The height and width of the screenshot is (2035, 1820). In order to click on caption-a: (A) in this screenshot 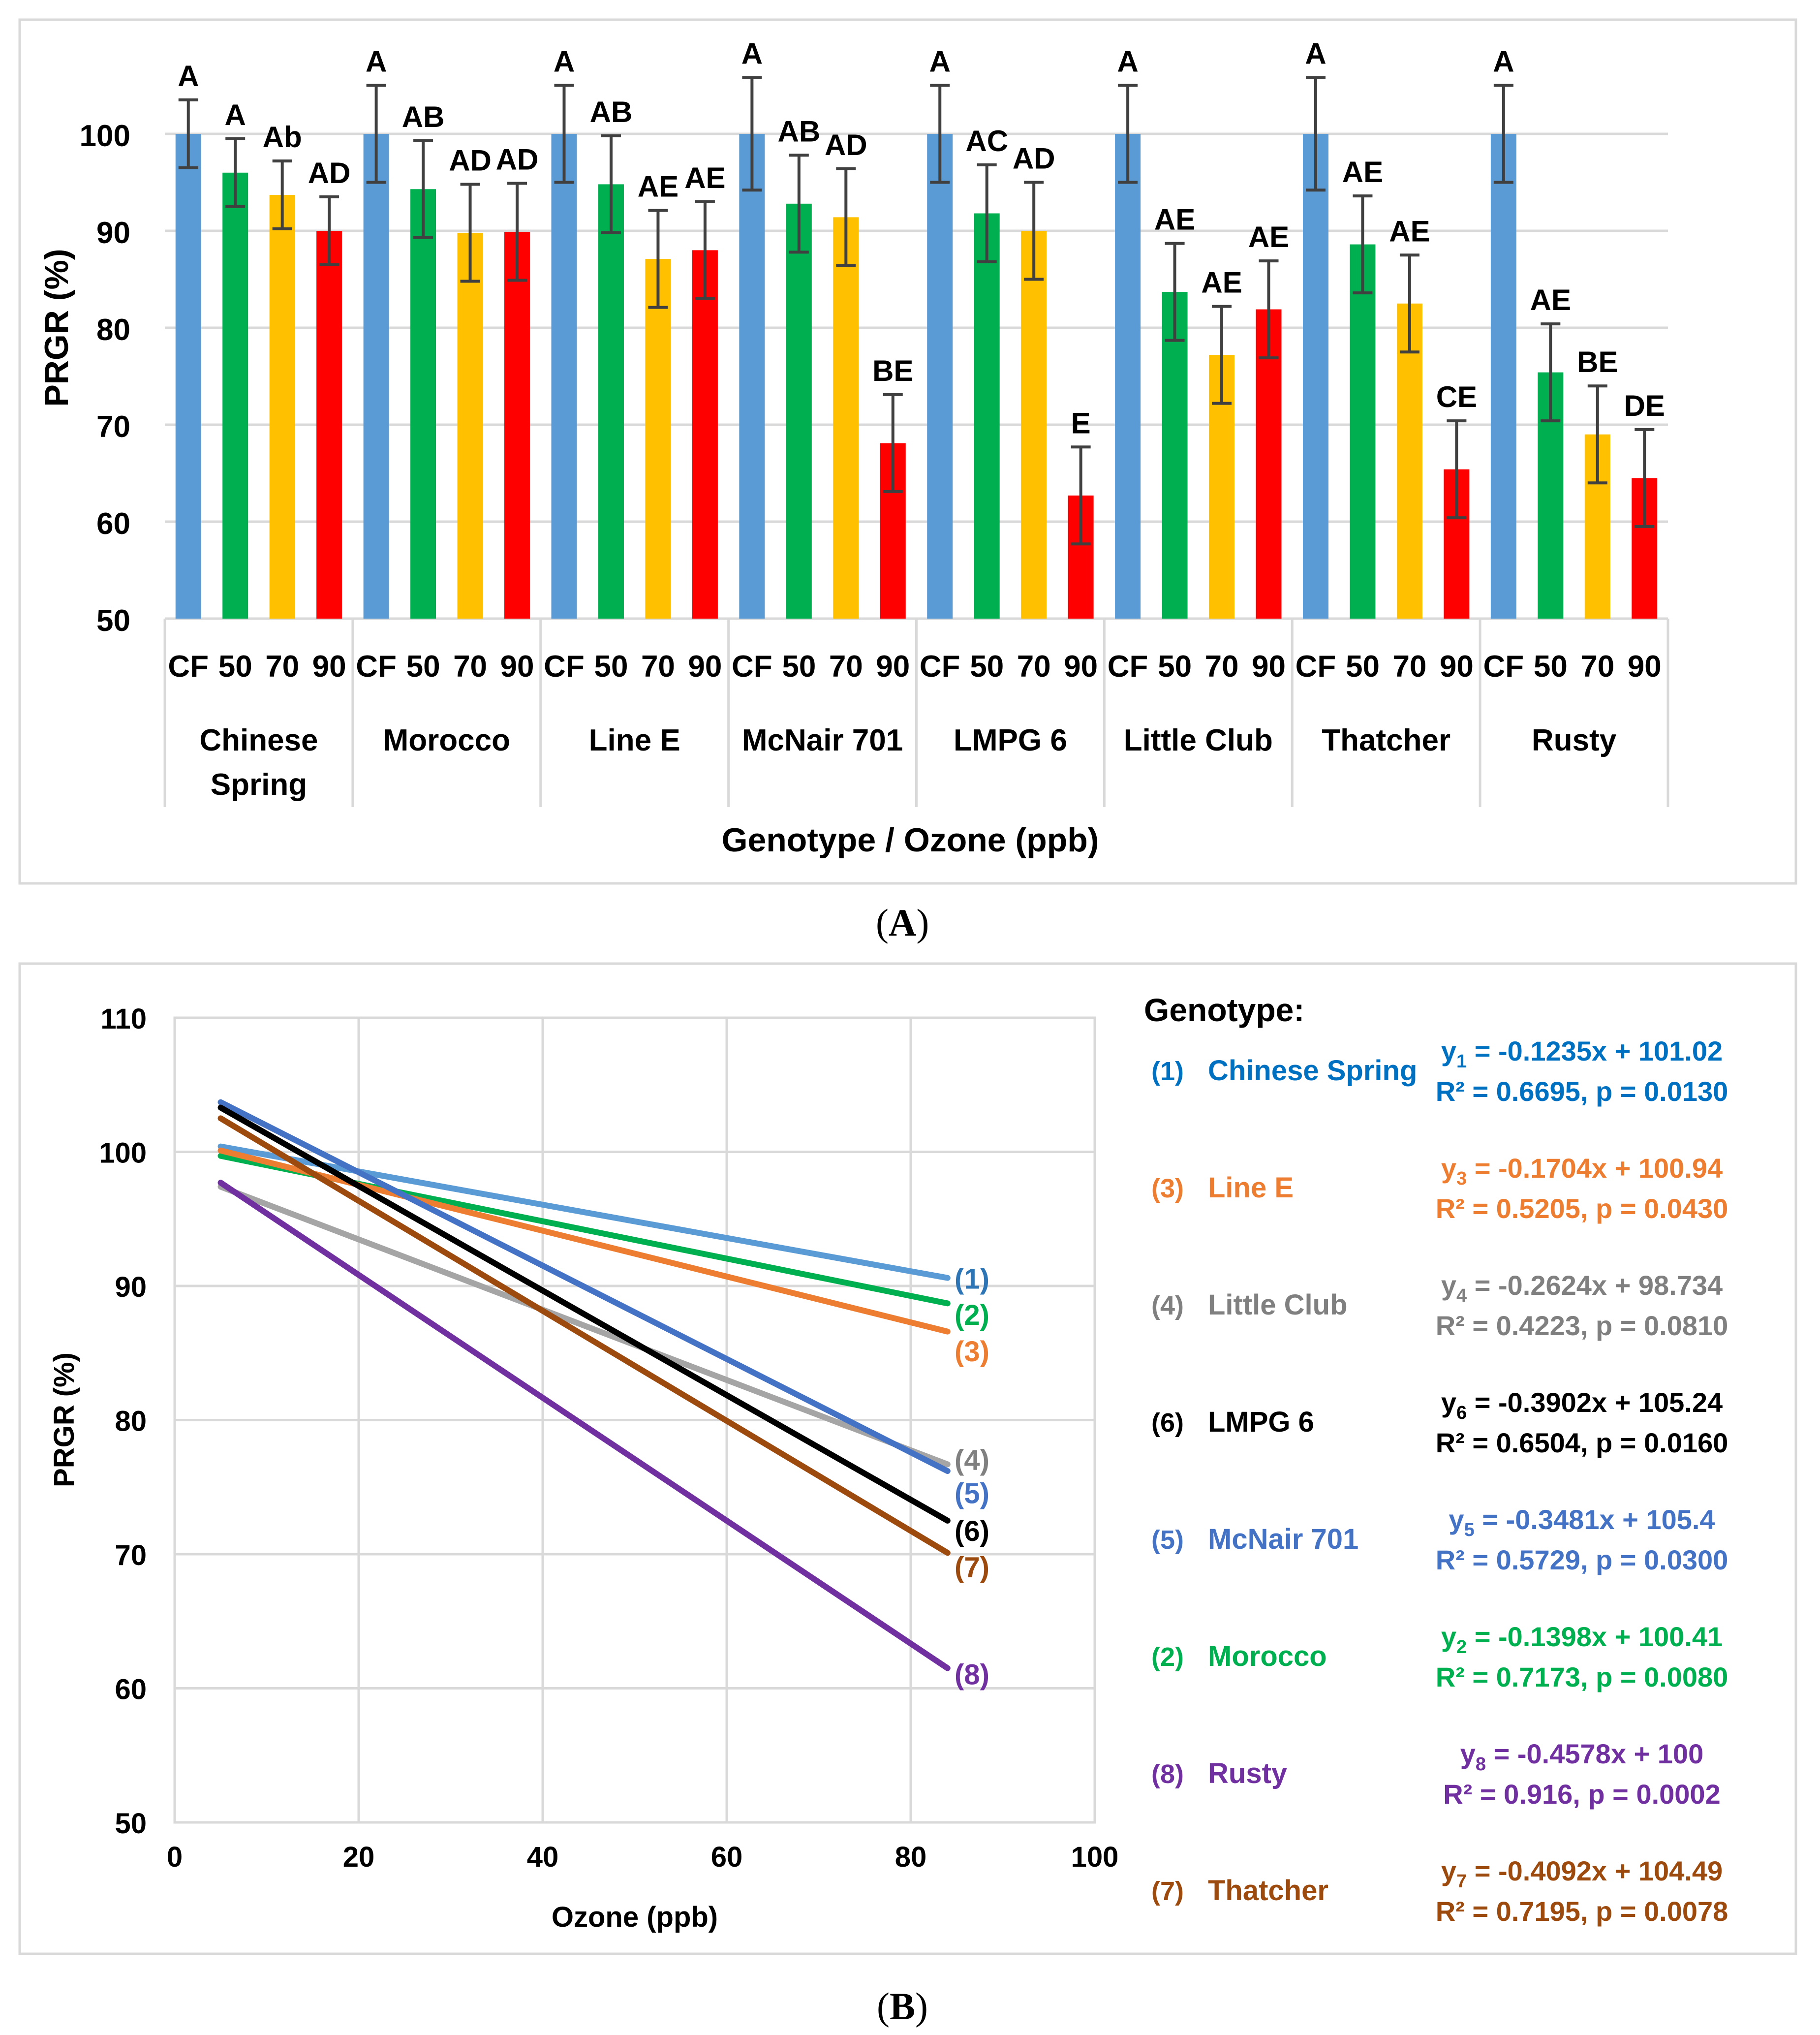, I will do `click(902, 922)`.